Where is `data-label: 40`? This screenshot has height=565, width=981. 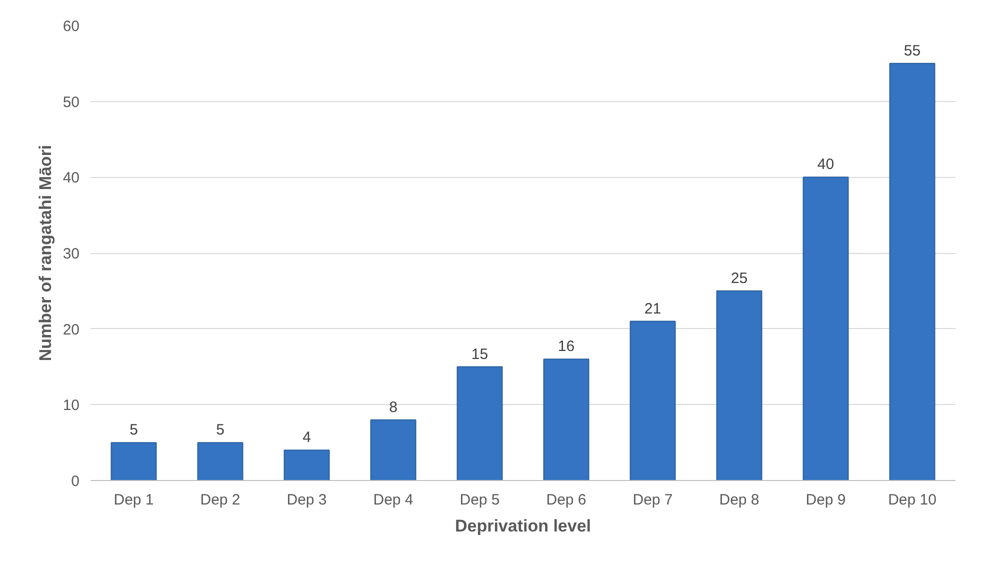
data-label: 40 is located at coordinates (825, 165).